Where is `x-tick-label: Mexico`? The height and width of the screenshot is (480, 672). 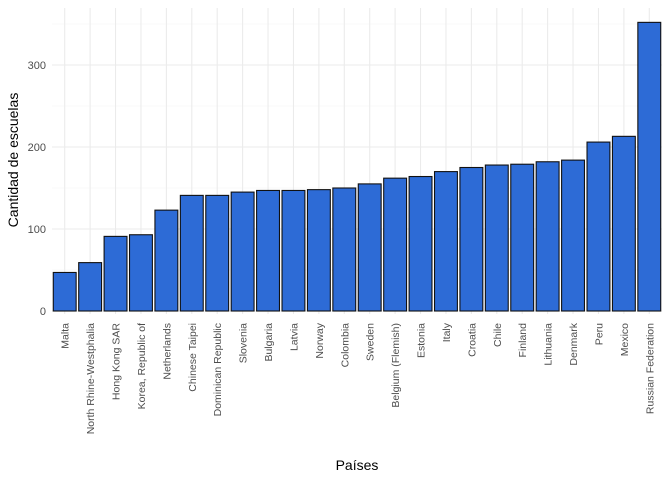 x-tick-label: Mexico is located at coordinates (625, 339).